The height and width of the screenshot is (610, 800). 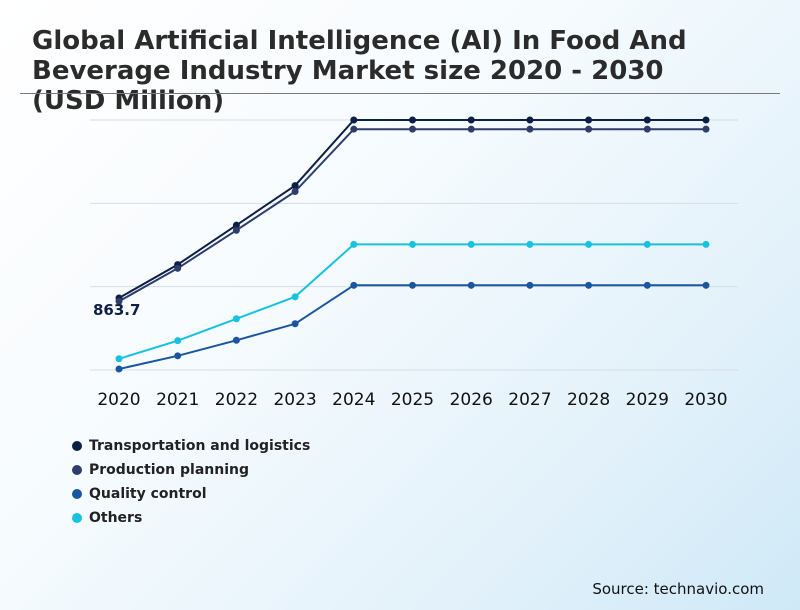 I want to click on legend-item: Production planning, so click(x=191, y=470).